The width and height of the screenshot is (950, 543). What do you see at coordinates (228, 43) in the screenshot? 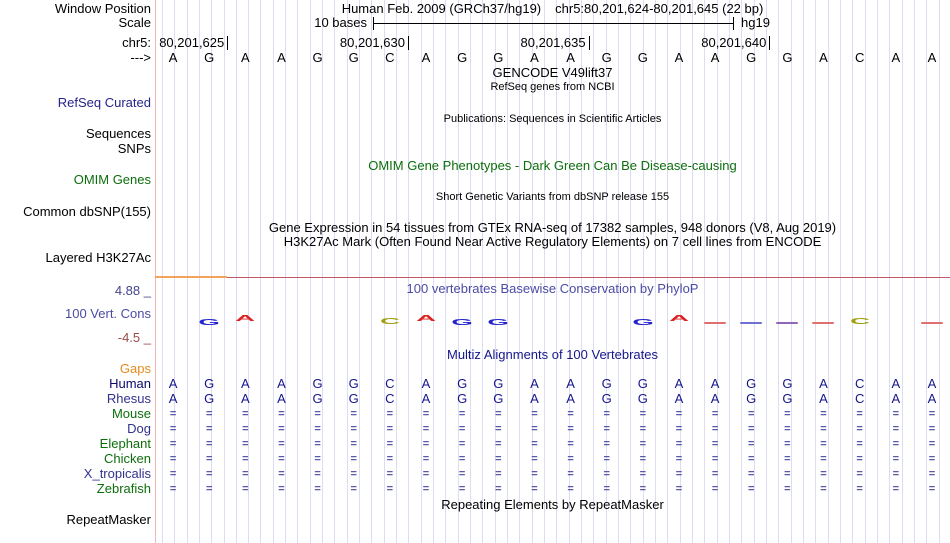
I see `ruler-tick` at bounding box center [228, 43].